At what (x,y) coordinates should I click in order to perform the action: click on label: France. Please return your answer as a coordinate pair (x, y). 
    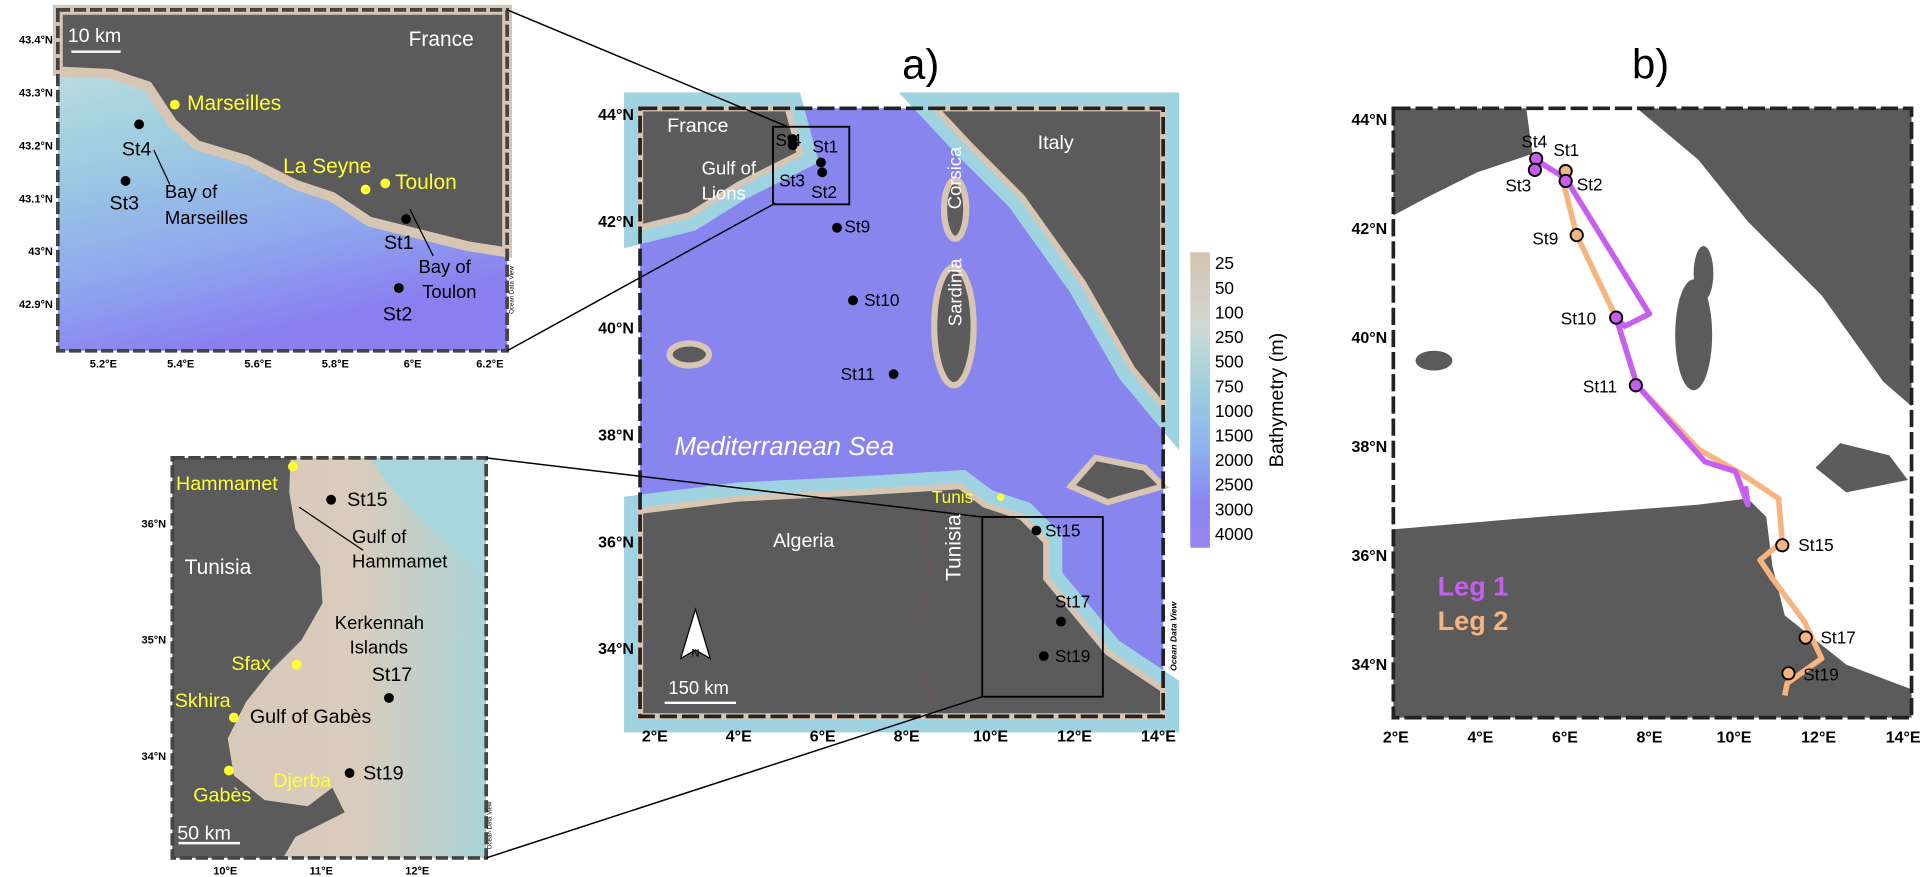
    Looking at the image, I should click on (441, 39).